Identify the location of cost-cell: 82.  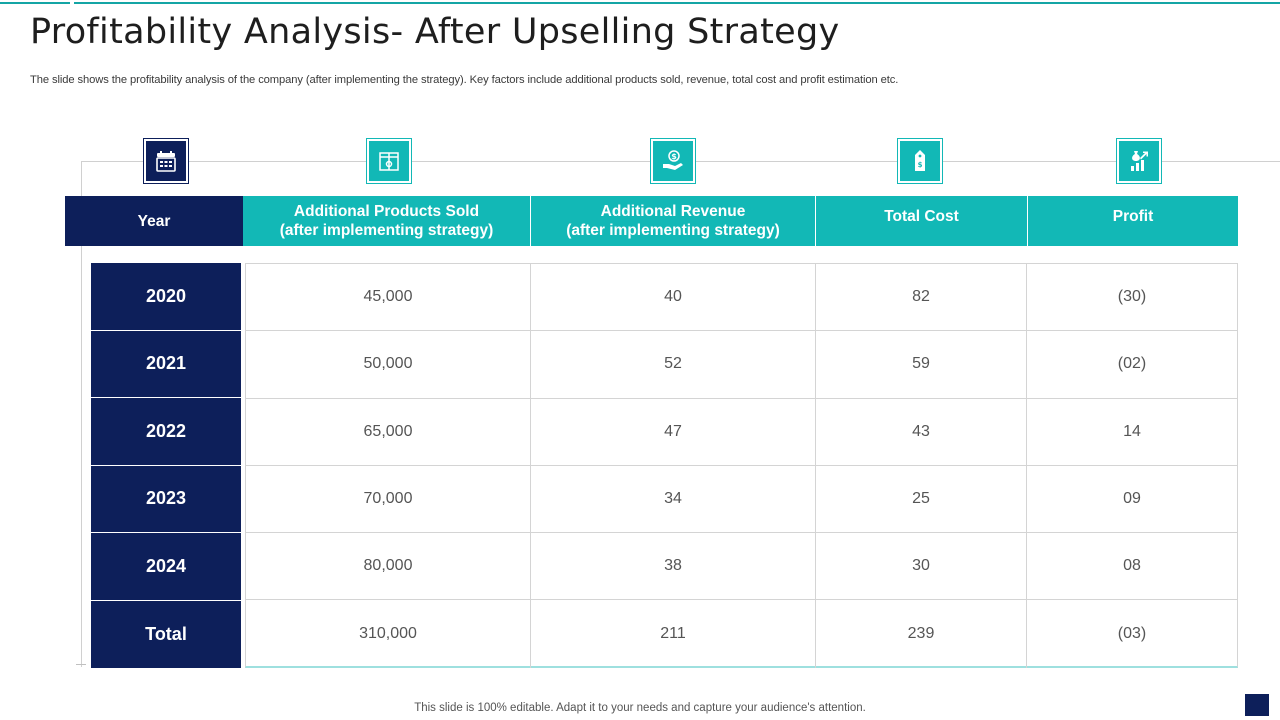
(921, 297).